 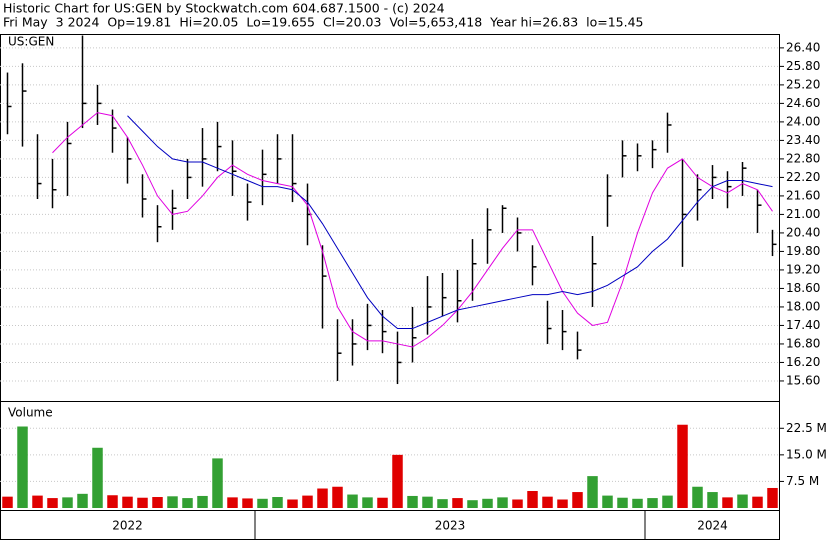 What do you see at coordinates (803, 66) in the screenshot?
I see `y-tick-label: 25.80` at bounding box center [803, 66].